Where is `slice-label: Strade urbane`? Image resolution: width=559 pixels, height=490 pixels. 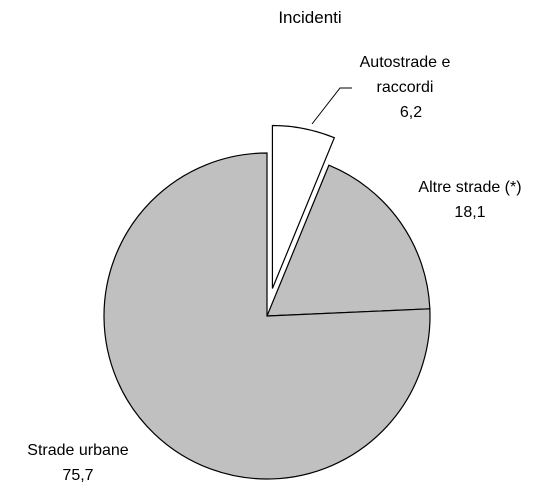 slice-label: Strade urbane is located at coordinates (78, 450).